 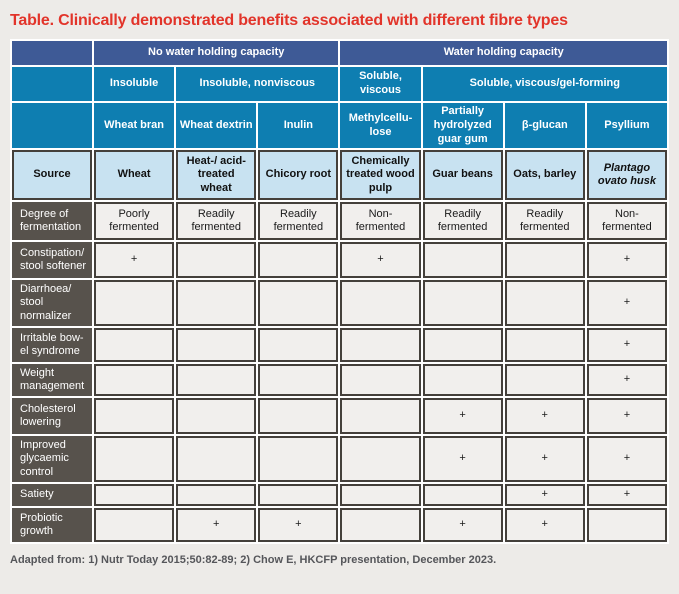 I want to click on benefit-row-label: Satiety, so click(x=52, y=495).